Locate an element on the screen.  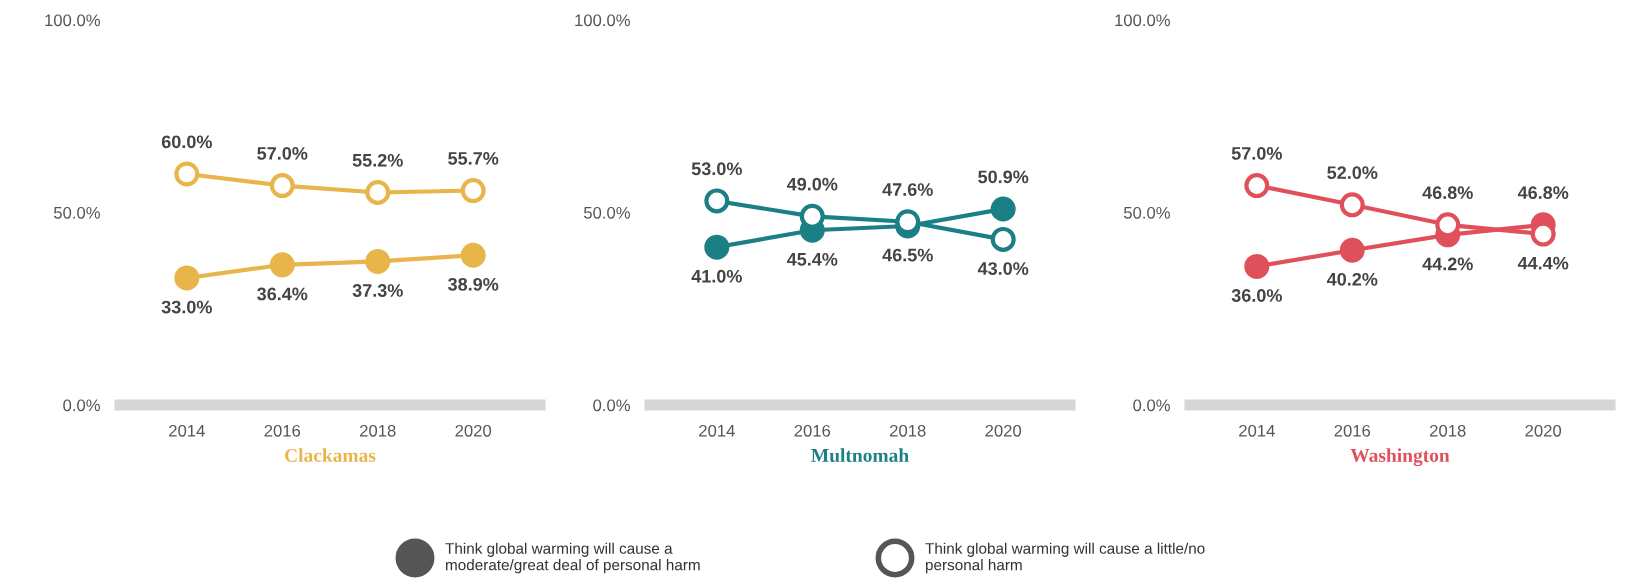
data-label: 47.6% is located at coordinates (907, 189).